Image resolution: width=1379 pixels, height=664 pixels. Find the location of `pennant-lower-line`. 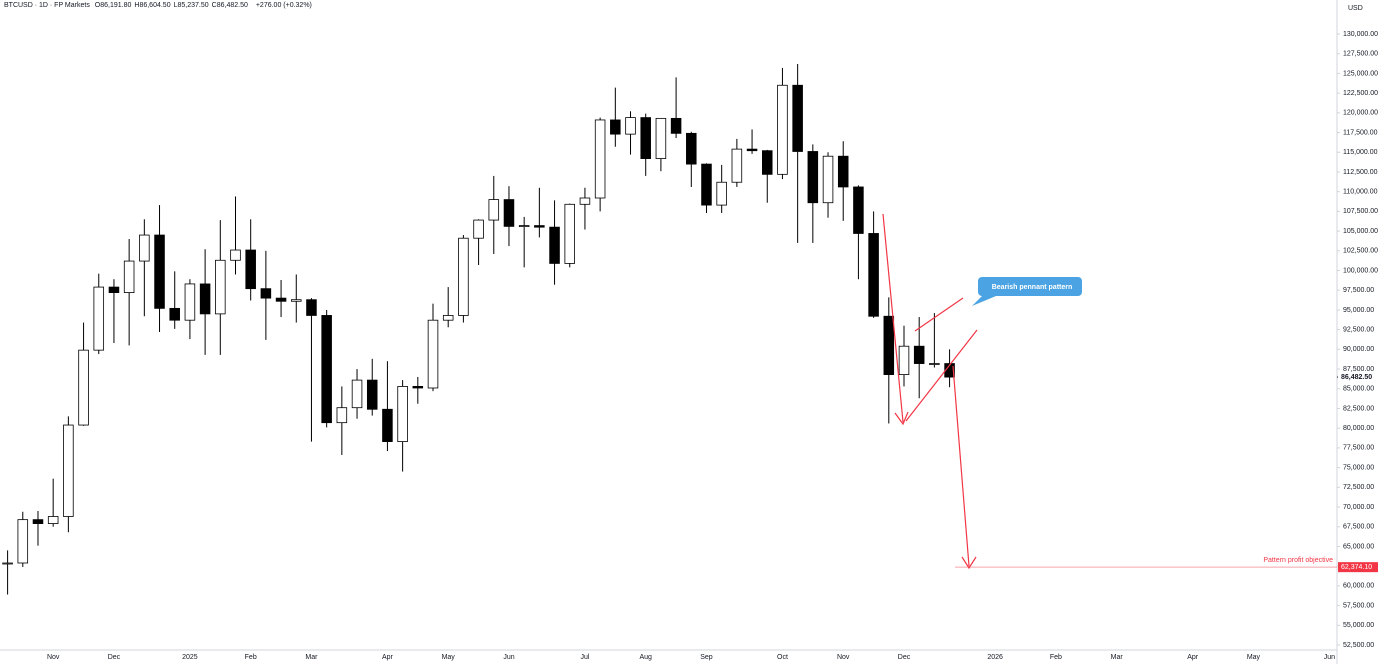

pennant-lower-line is located at coordinates (941, 375).